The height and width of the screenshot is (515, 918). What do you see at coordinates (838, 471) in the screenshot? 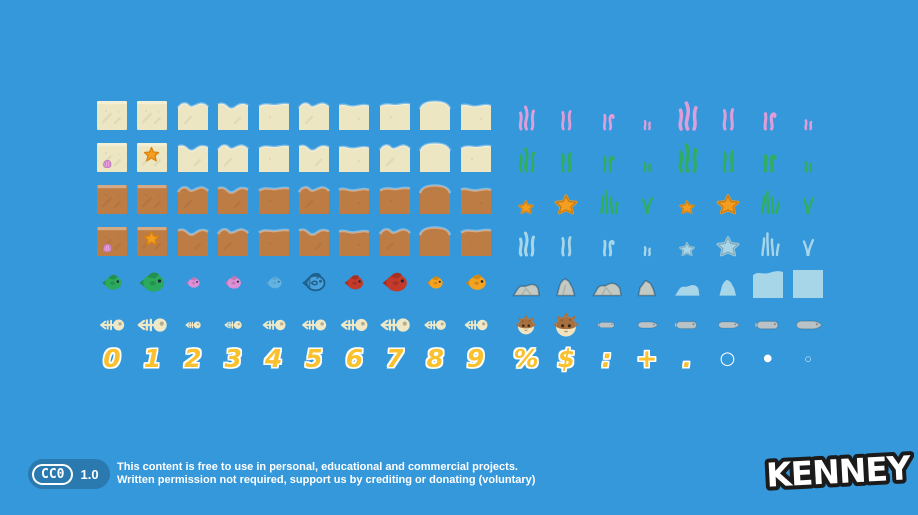
I see `kenney-logo: KENNEY` at bounding box center [838, 471].